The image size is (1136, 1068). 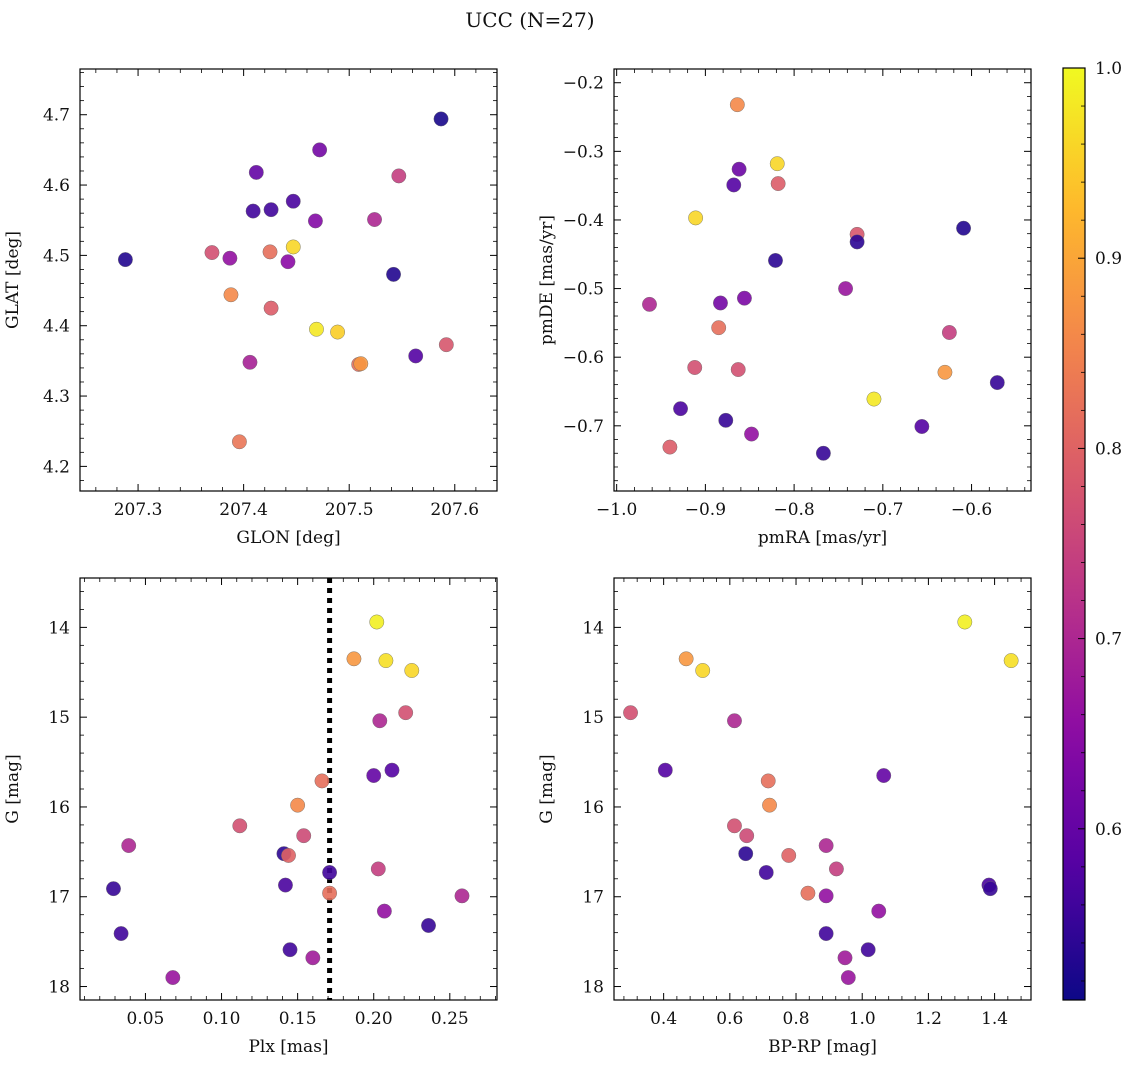 What do you see at coordinates (288, 1047) in the screenshot?
I see `x-axis-label: Plx [mas]` at bounding box center [288, 1047].